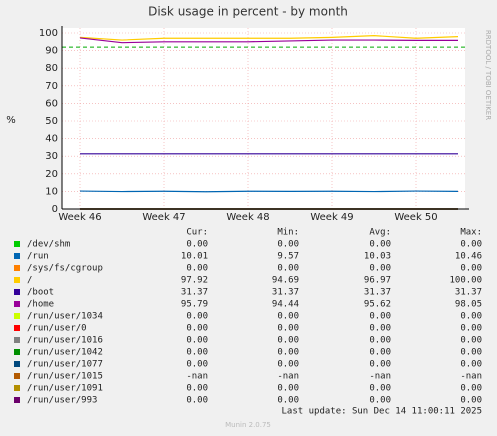 This screenshot has height=436, width=497. Describe the element at coordinates (65, 353) in the screenshot. I see `legend-label: /run/user/1042` at that location.